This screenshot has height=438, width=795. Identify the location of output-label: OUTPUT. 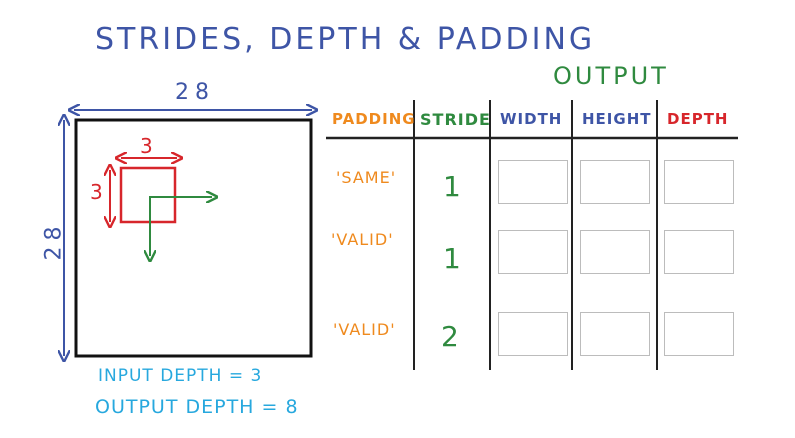
(611, 76).